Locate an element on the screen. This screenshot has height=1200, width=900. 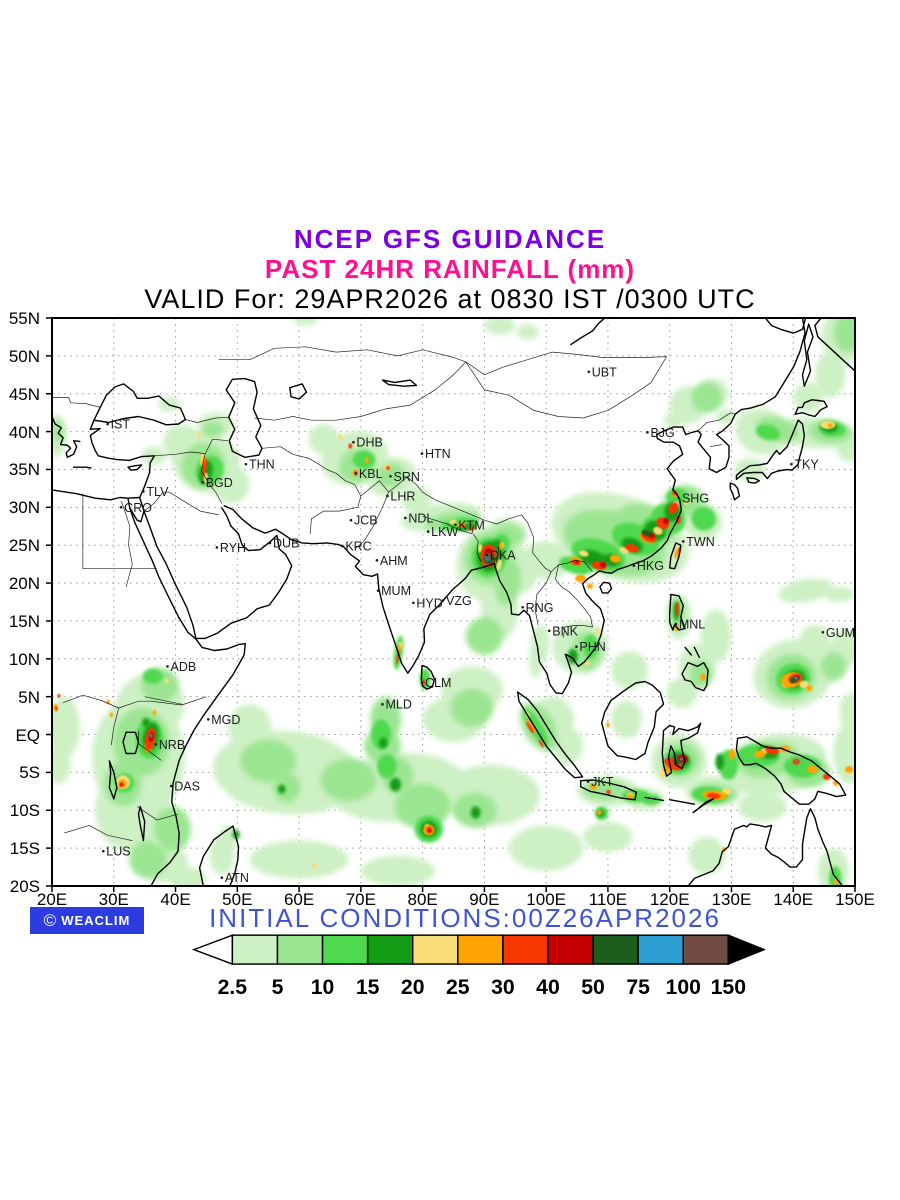
lon-tick-label: 130E is located at coordinates (731, 899).